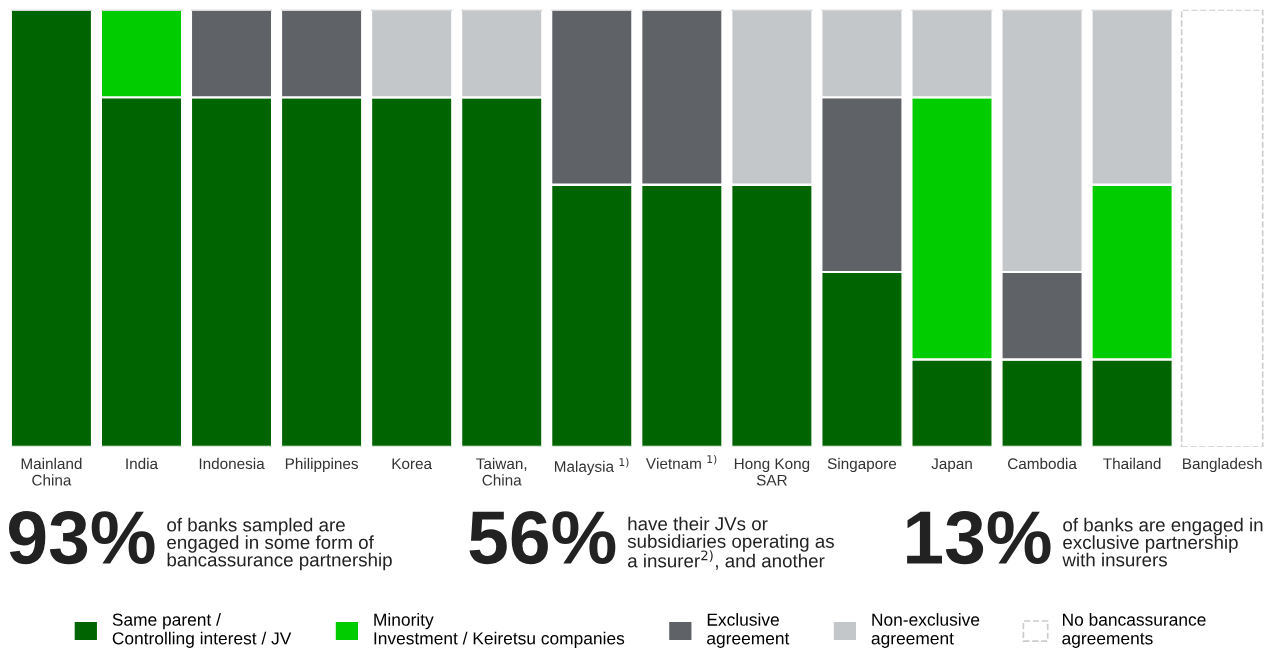 The image size is (1280, 657). I want to click on legend-label: Same parent / Controlling interest / JV, so click(202, 630).